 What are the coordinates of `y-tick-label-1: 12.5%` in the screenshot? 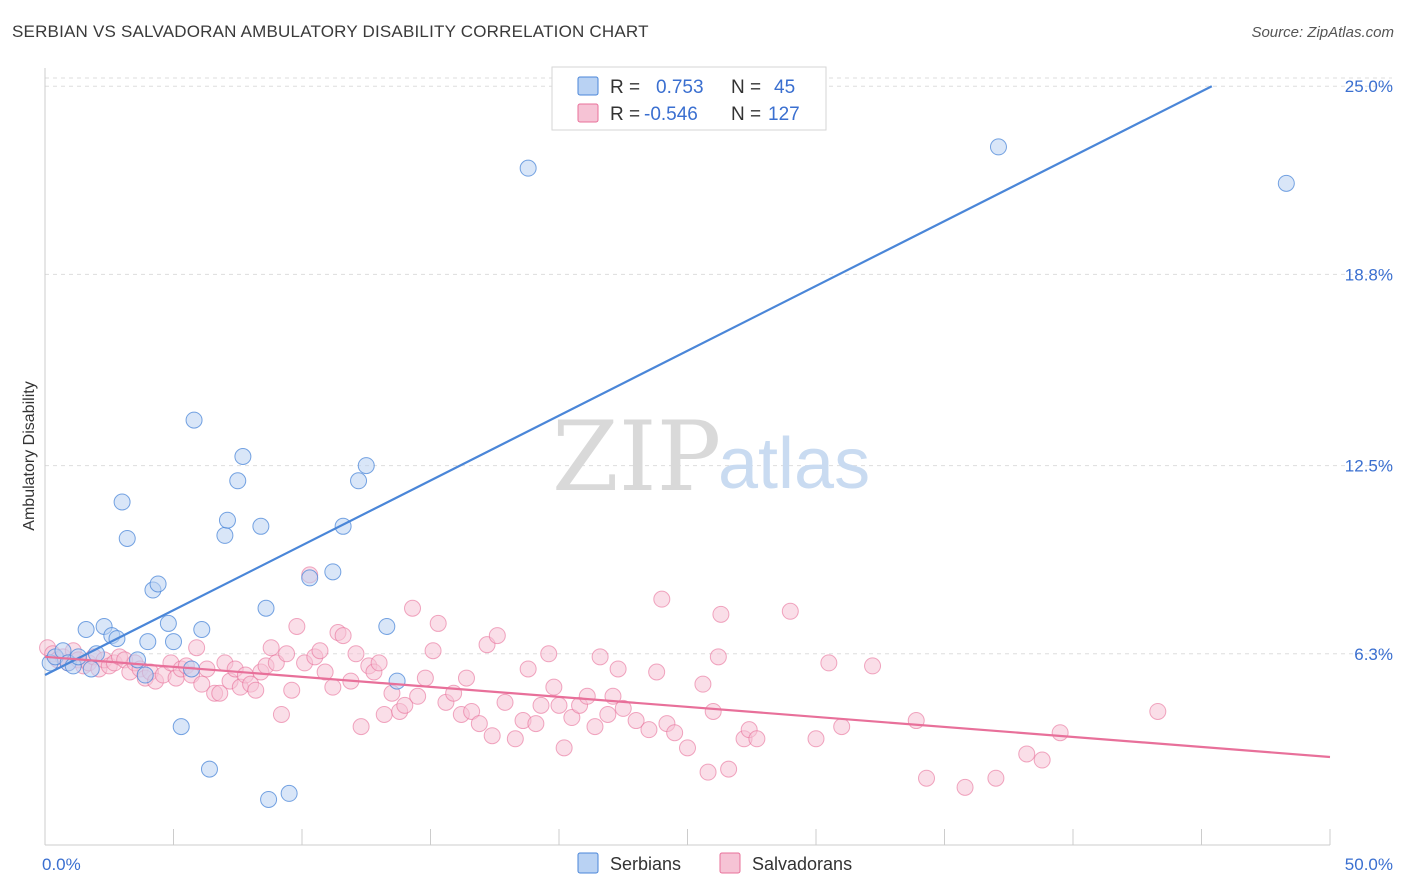 It's located at (1369, 466).